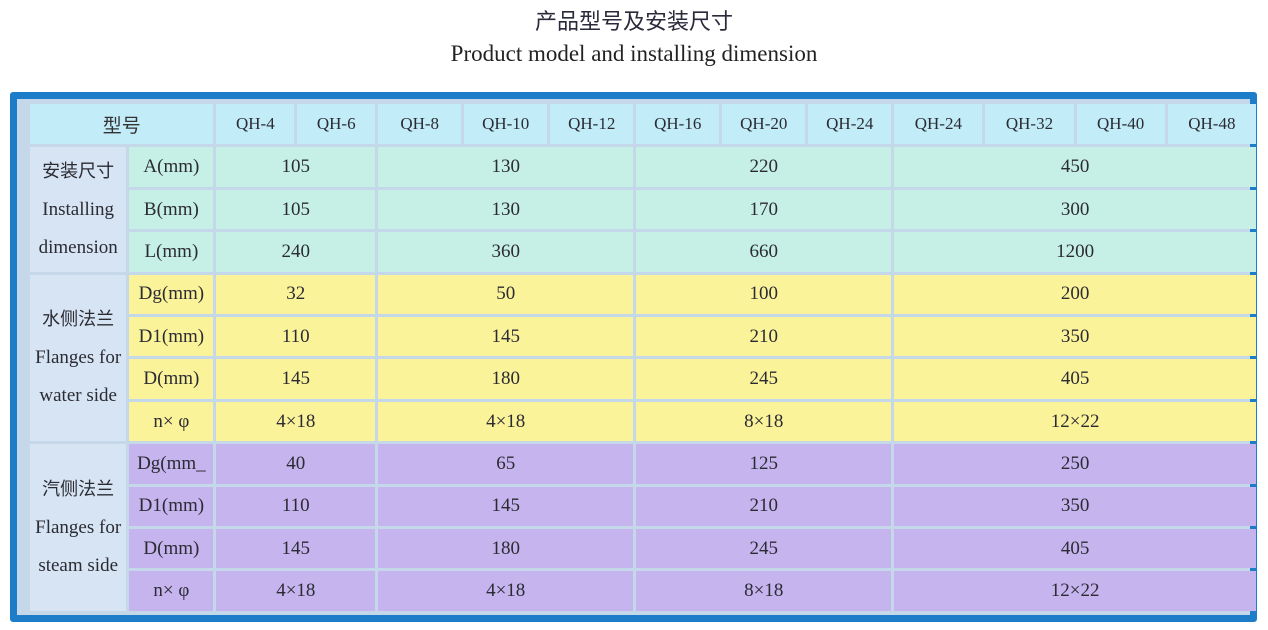 Image resolution: width=1268 pixels, height=630 pixels. What do you see at coordinates (78, 171) in the screenshot?
I see `group-label-cn: 安装尺寸` at bounding box center [78, 171].